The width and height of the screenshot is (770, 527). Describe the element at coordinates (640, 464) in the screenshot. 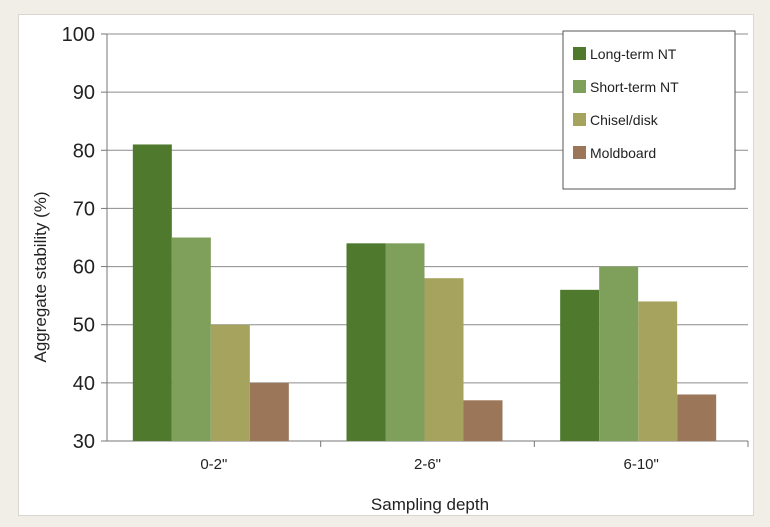

I see `x-tick-label: 6-10"` at that location.